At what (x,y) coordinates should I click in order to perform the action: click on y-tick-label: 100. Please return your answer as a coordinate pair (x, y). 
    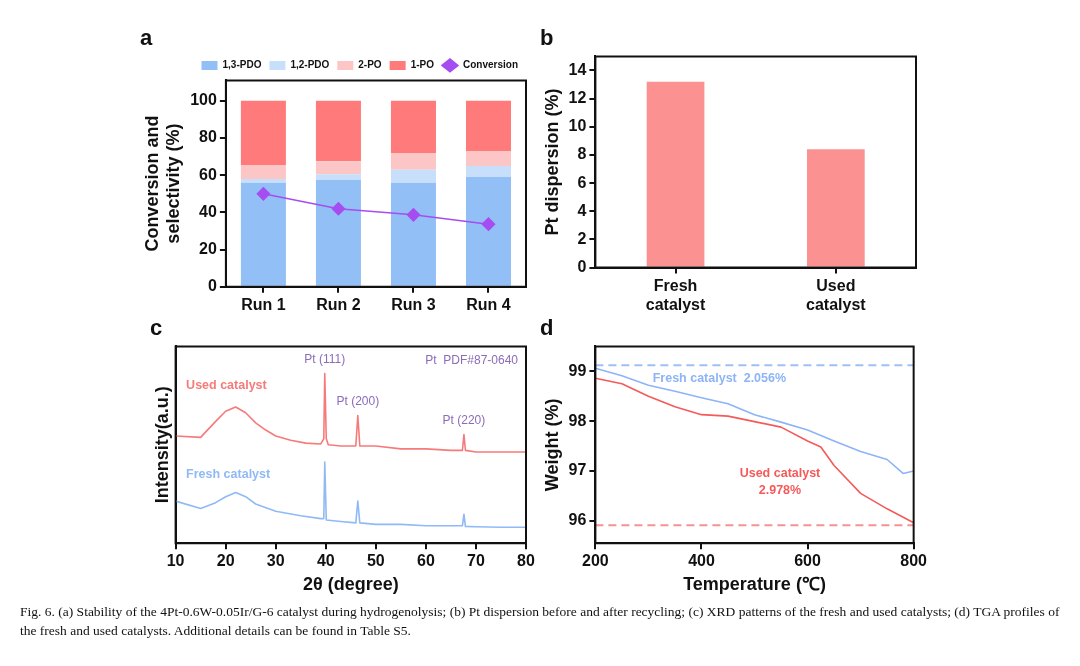
    Looking at the image, I should click on (203, 100).